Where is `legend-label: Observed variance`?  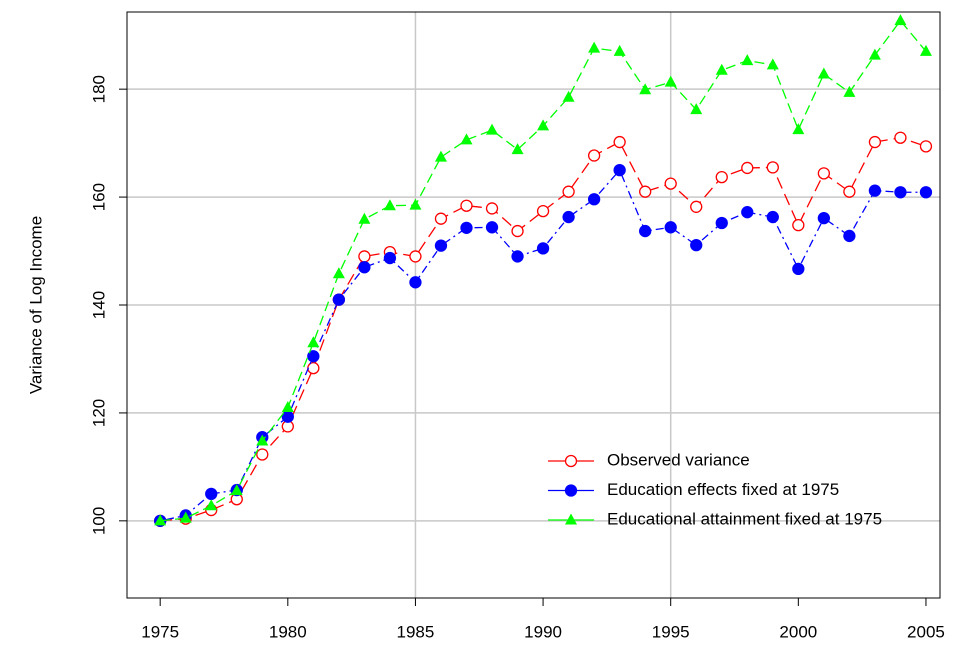 legend-label: Observed variance is located at coordinates (678, 459).